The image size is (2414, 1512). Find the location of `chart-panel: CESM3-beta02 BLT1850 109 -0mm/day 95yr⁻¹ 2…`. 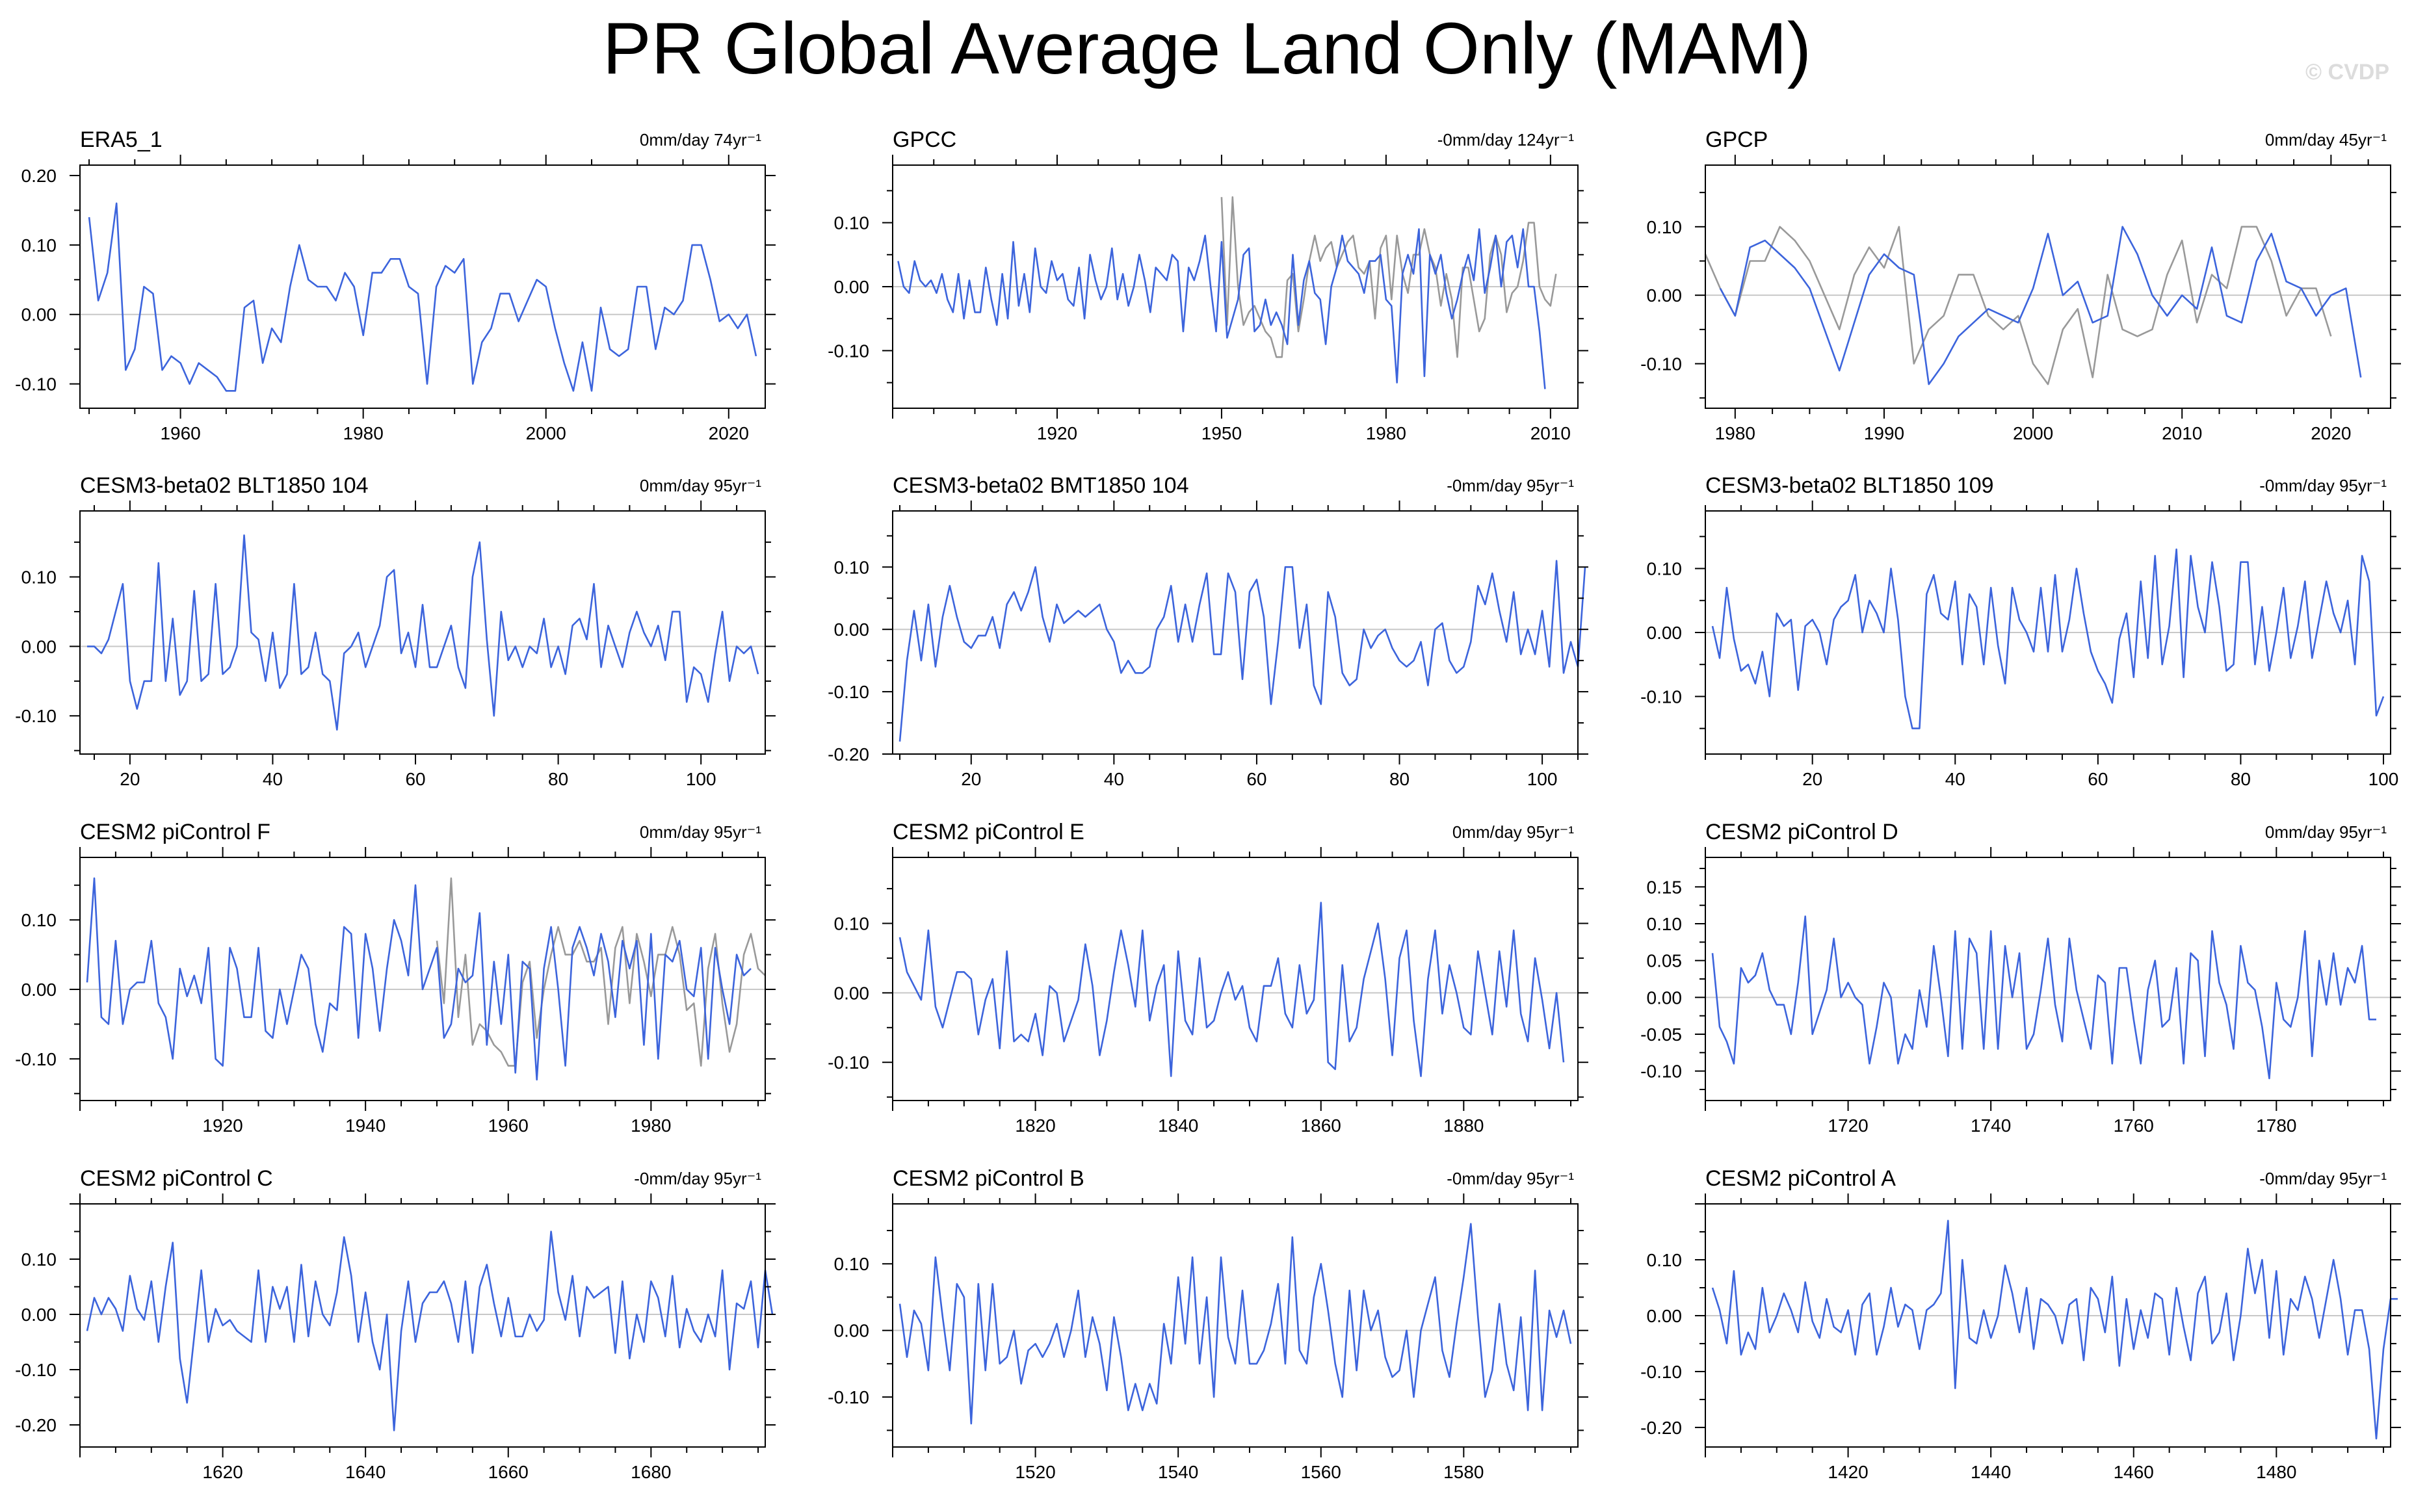

chart-panel: CESM3-beta02 BLT1850 109 -0mm/day 95yr⁻¹ 2… is located at coordinates (2020, 631).